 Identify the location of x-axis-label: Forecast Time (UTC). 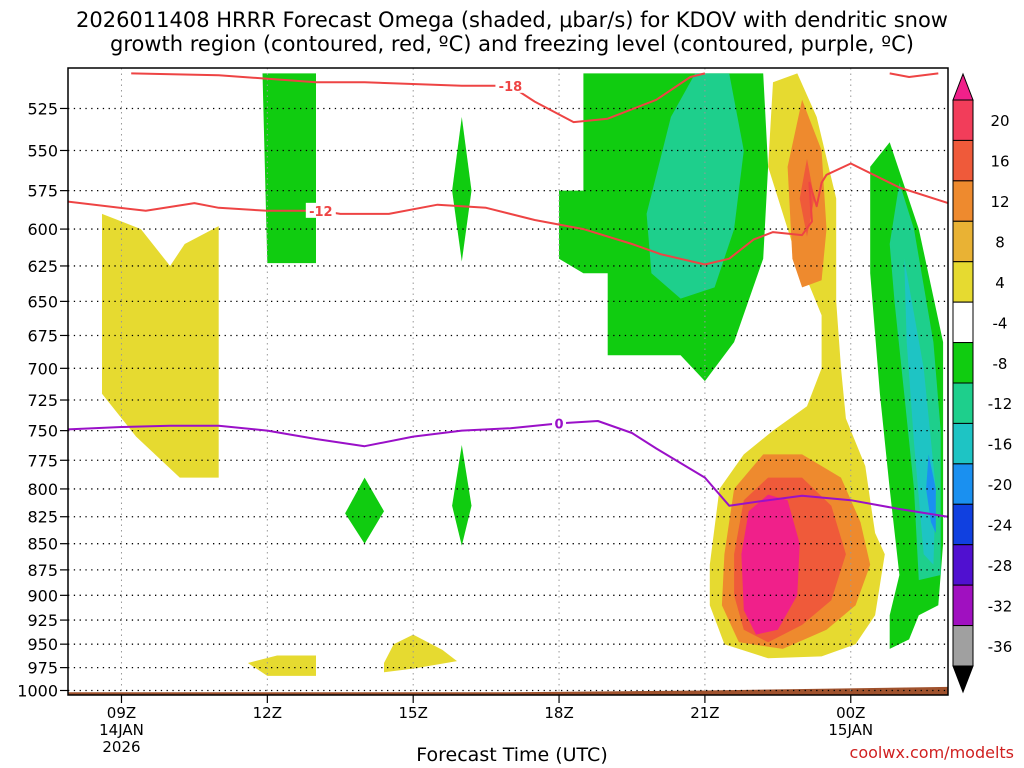
(512, 755).